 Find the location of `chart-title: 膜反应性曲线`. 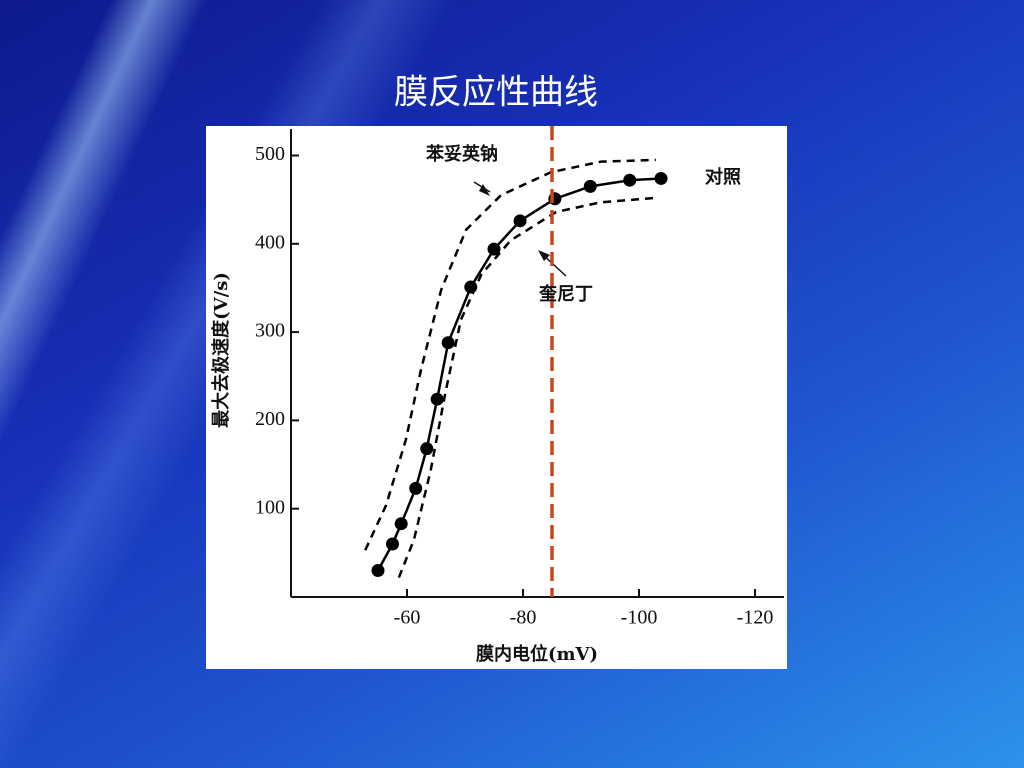

chart-title: 膜反应性曲线 is located at coordinates (496, 93).